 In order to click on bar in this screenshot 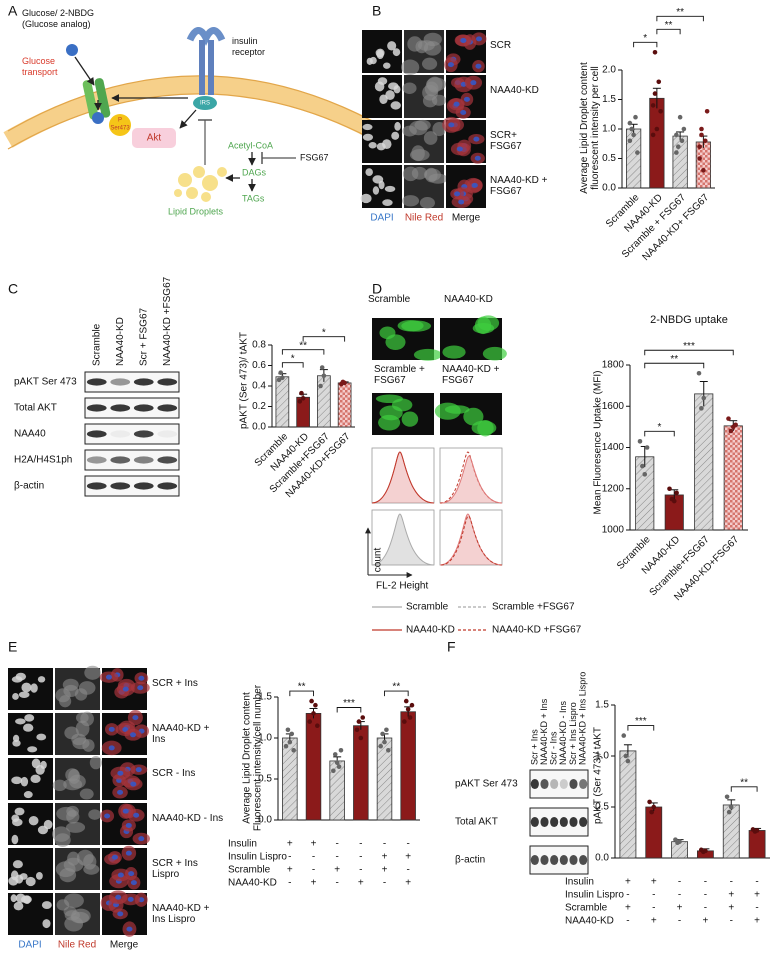, I will do `click(408, 766)`.